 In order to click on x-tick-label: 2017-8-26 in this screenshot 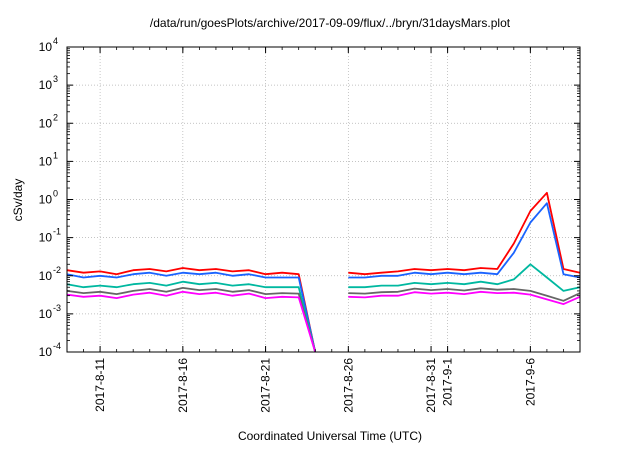, I will do `click(348, 385)`.